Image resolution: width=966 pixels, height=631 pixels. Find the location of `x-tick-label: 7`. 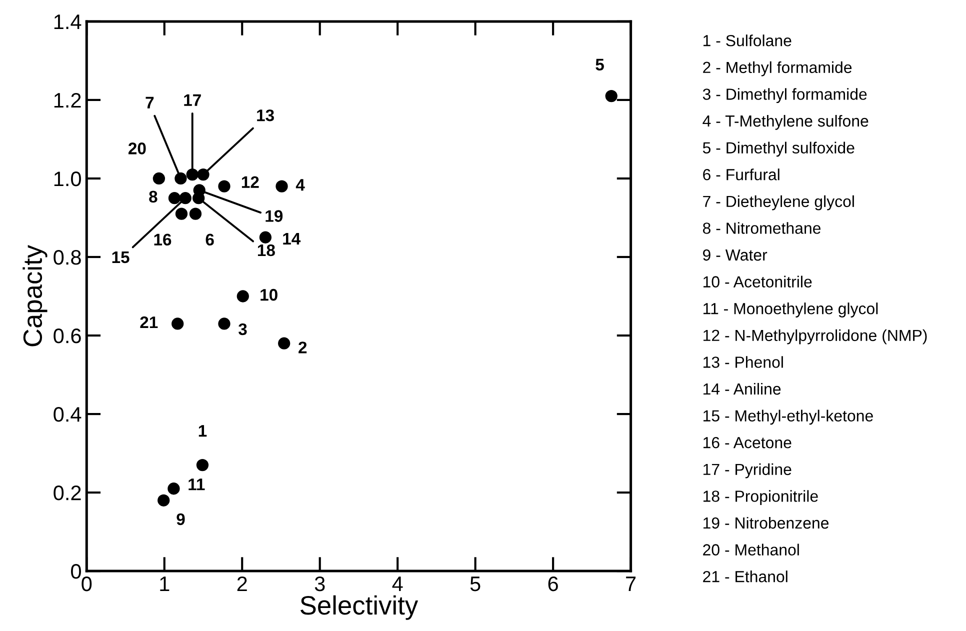

x-tick-label: 7 is located at coordinates (631, 584).